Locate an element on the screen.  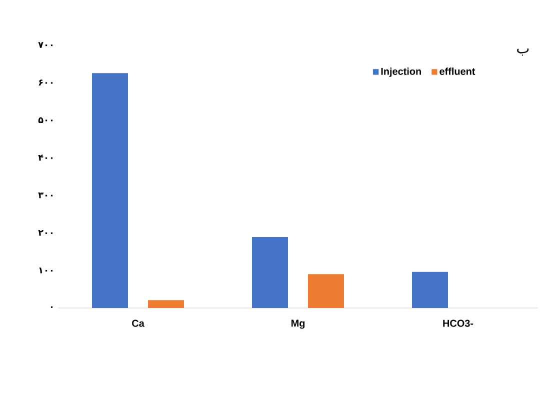
y-tick-label: ۱۰۰ is located at coordinates (46, 271).